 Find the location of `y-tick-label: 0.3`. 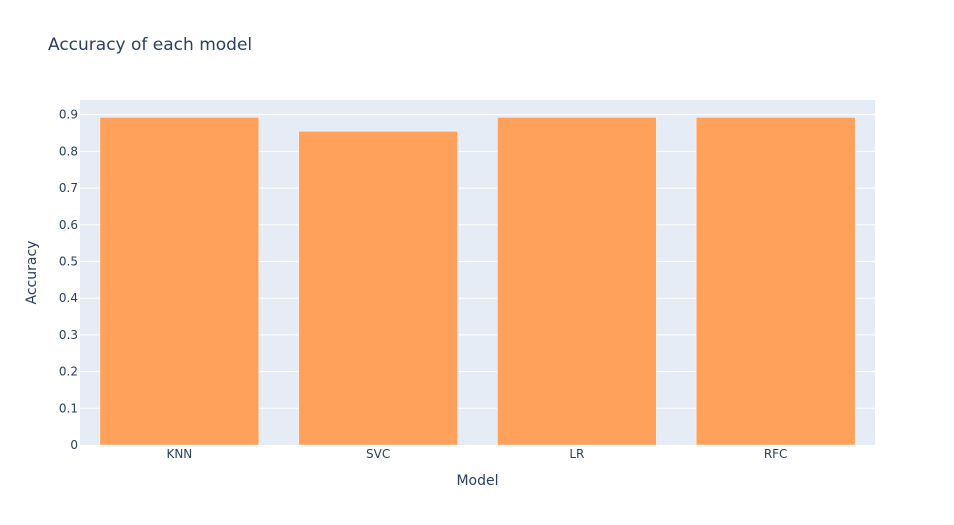

y-tick-label: 0.3 is located at coordinates (68, 335).